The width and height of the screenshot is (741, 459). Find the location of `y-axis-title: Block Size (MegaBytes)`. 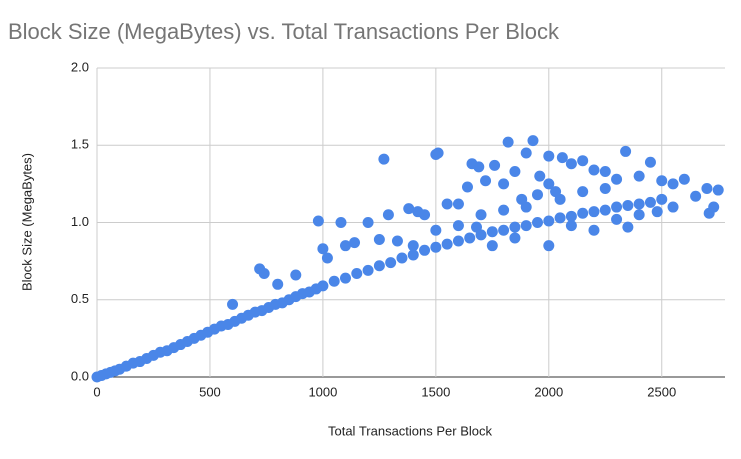

y-axis-title: Block Size (MegaBytes) is located at coordinates (26, 222).